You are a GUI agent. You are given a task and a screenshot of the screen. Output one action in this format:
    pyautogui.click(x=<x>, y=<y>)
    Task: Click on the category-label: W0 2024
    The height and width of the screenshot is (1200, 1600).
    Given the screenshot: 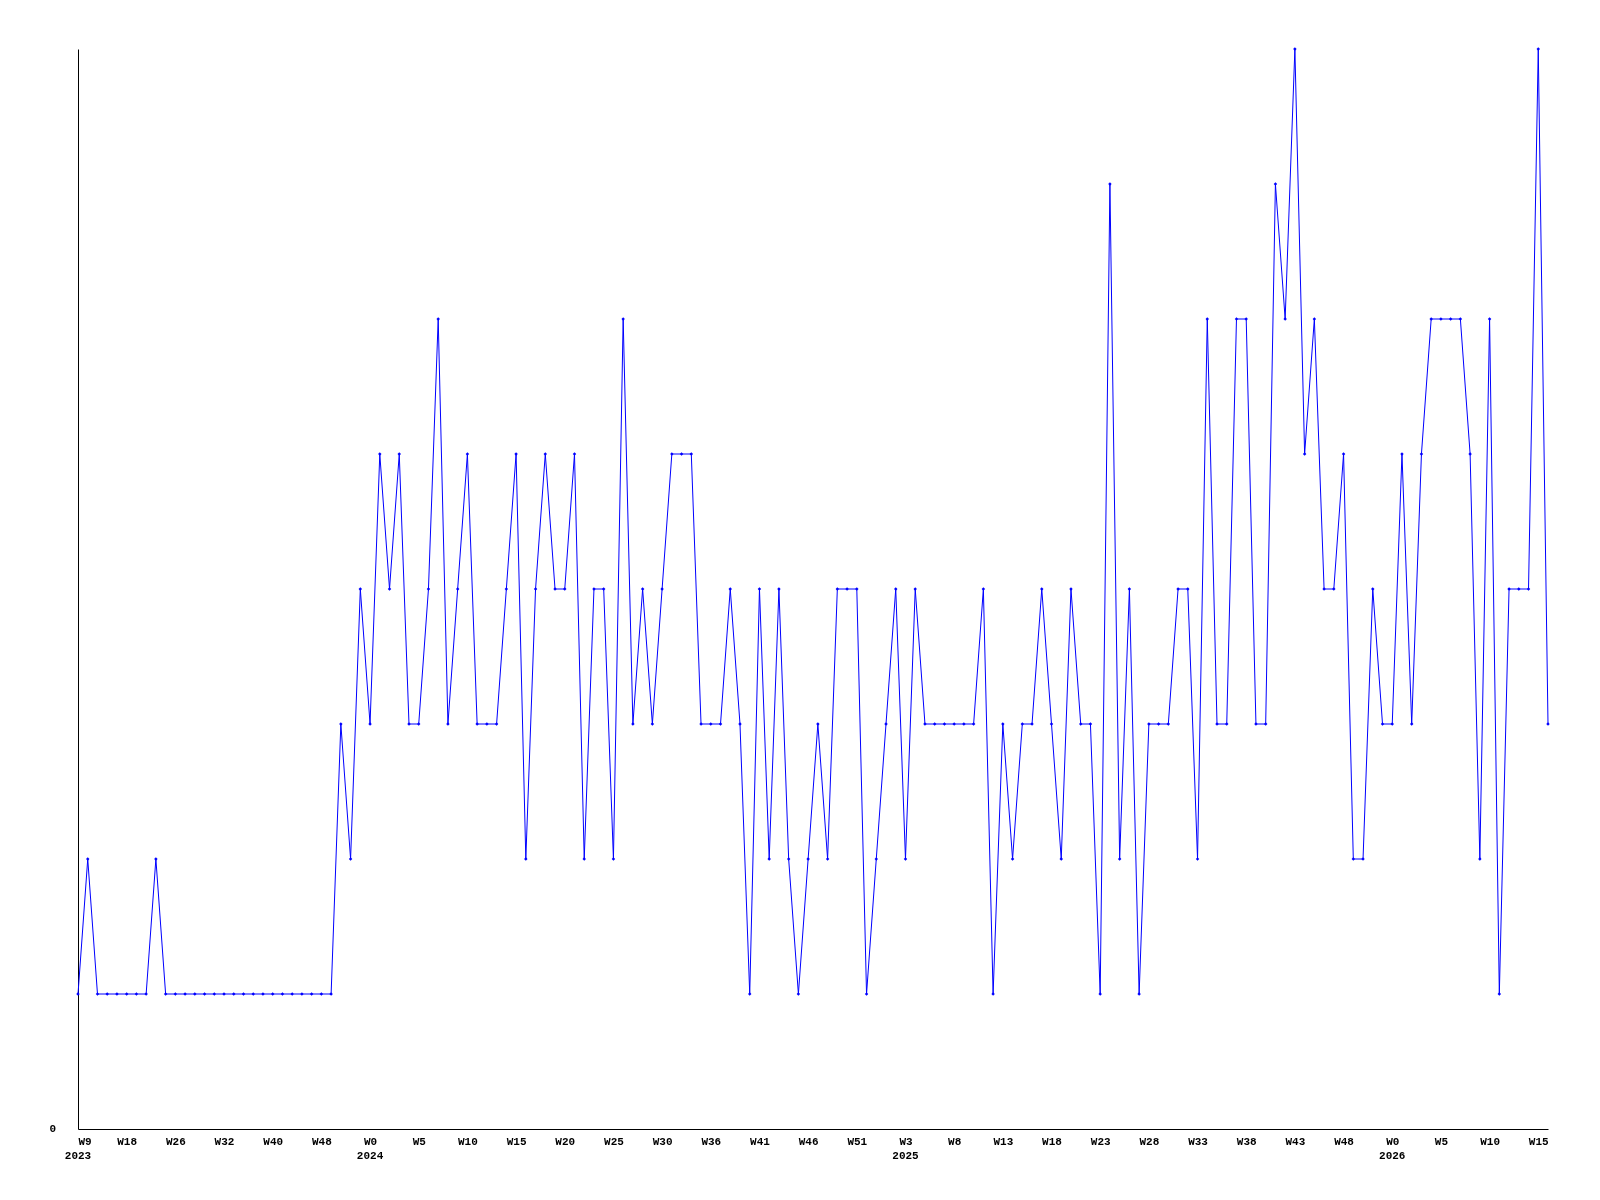 What is the action you would take?
    pyautogui.click(x=370, y=1148)
    